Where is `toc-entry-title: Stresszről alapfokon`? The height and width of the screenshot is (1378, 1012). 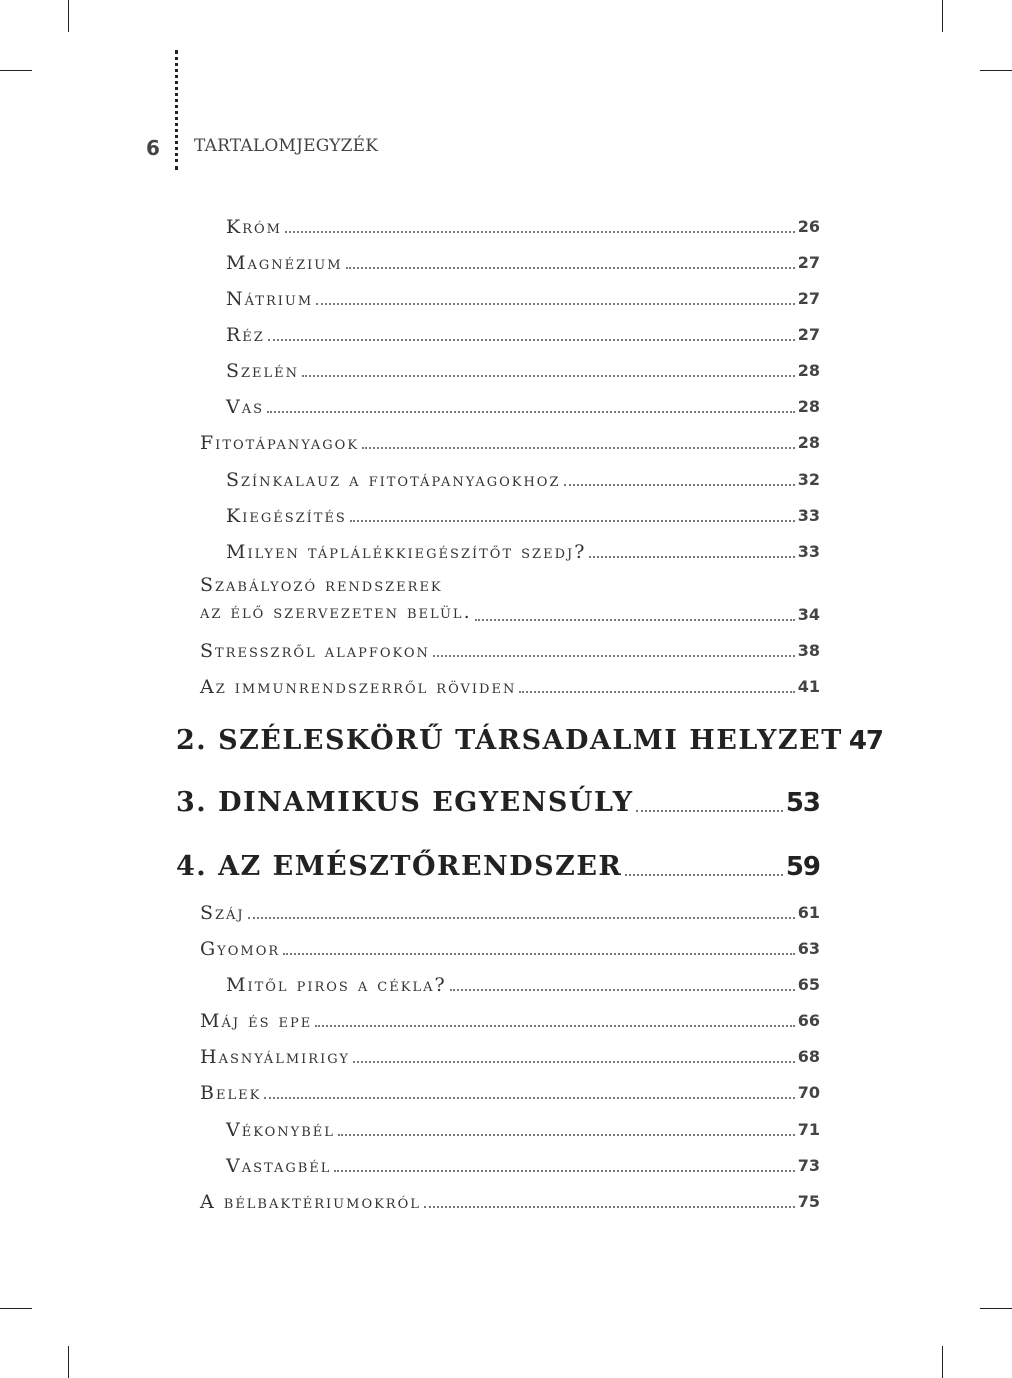
toc-entry-title: Stresszről alapfokon is located at coordinates (315, 651).